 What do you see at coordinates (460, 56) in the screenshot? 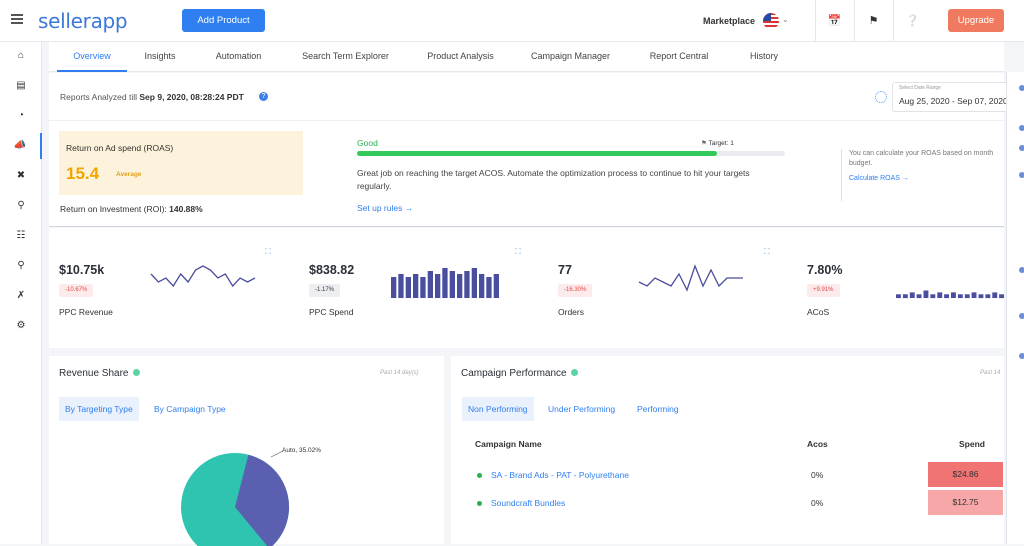
I see `tab-product-analysis: Product Analysis` at bounding box center [460, 56].